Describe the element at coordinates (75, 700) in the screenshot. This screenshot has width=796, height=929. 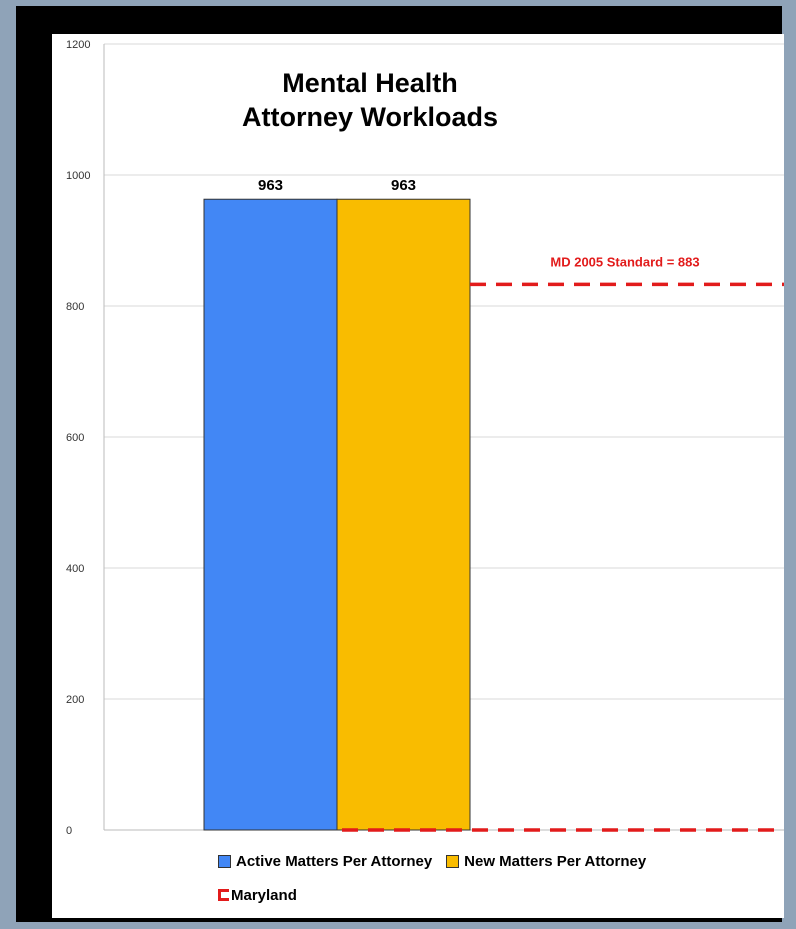
I see `y-tick-label: 200` at that location.